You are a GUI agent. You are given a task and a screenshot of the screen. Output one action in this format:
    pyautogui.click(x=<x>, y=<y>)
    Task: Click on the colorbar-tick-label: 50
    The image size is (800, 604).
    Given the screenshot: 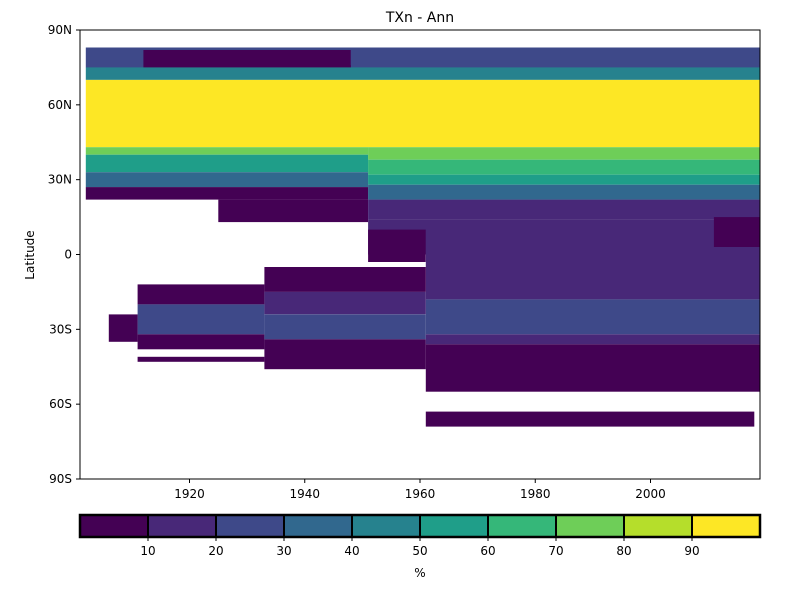 What is the action you would take?
    pyautogui.click(x=419, y=551)
    